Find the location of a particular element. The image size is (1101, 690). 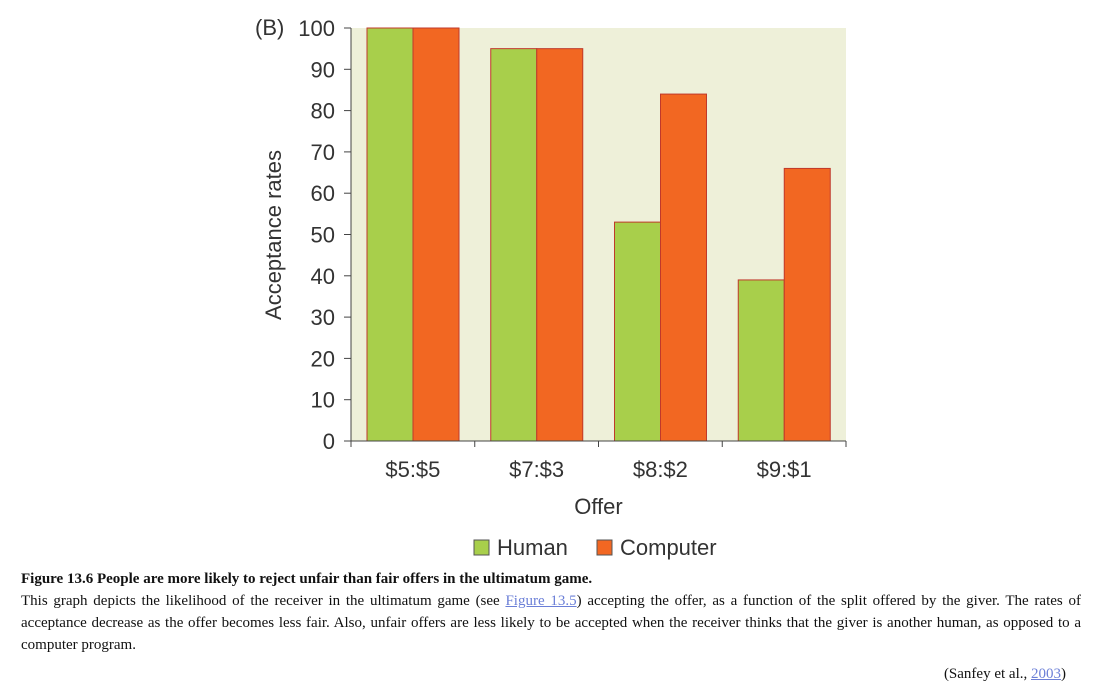

legend-label-human: Human is located at coordinates (532, 547).